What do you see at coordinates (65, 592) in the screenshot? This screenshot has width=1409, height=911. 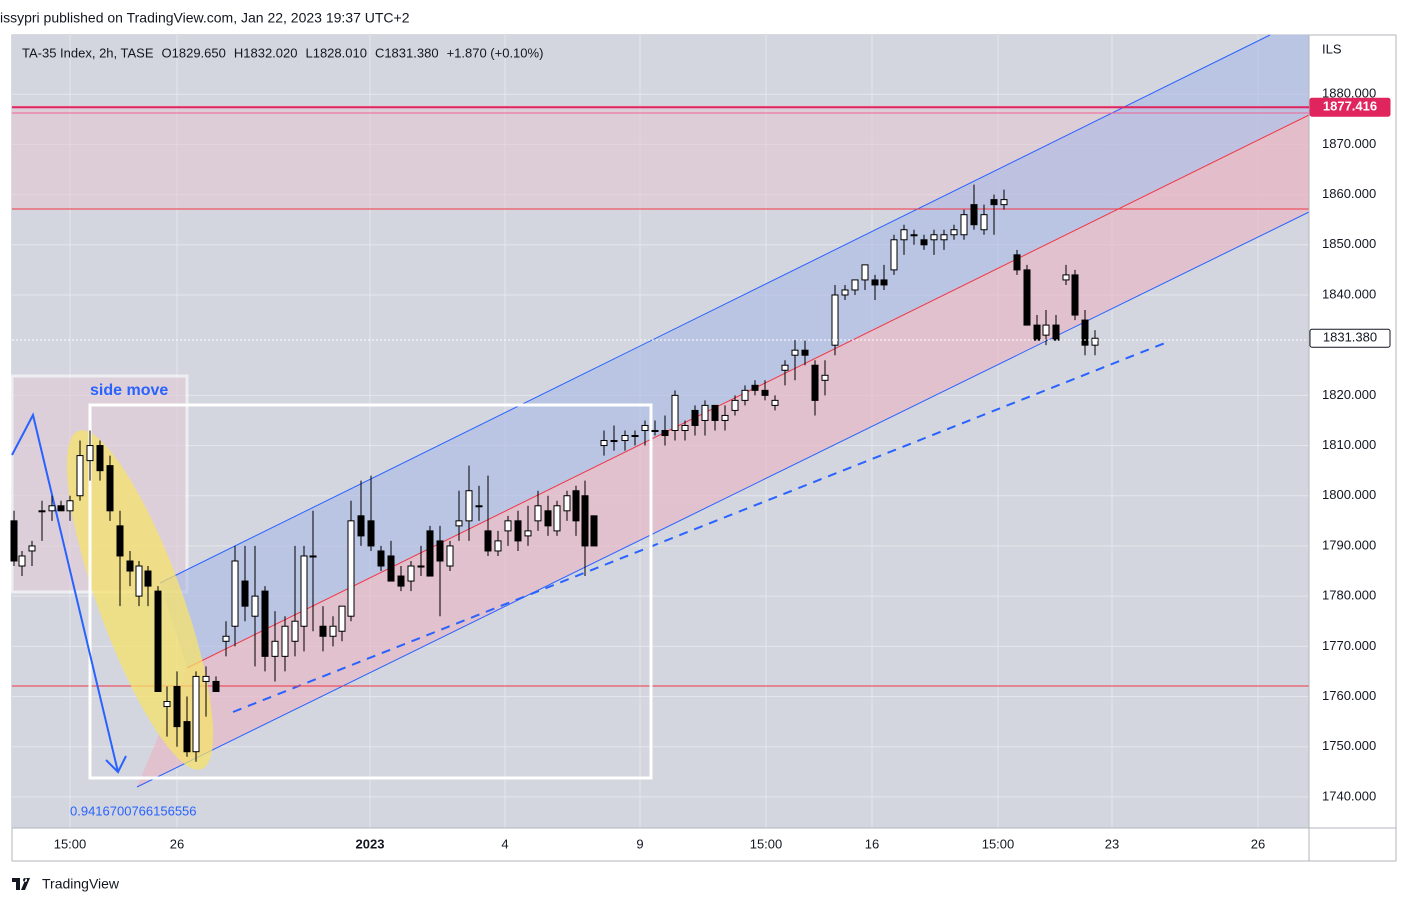 I see `arrow` at bounding box center [65, 592].